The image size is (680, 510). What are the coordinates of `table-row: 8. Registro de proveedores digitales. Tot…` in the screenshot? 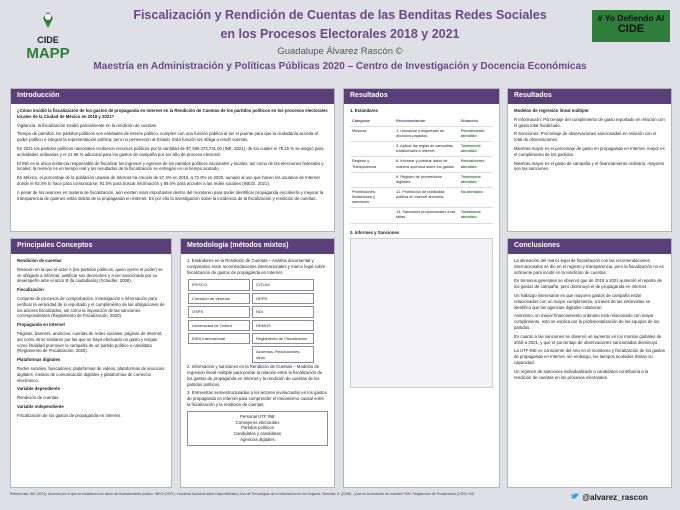 It's located at (421, 180).